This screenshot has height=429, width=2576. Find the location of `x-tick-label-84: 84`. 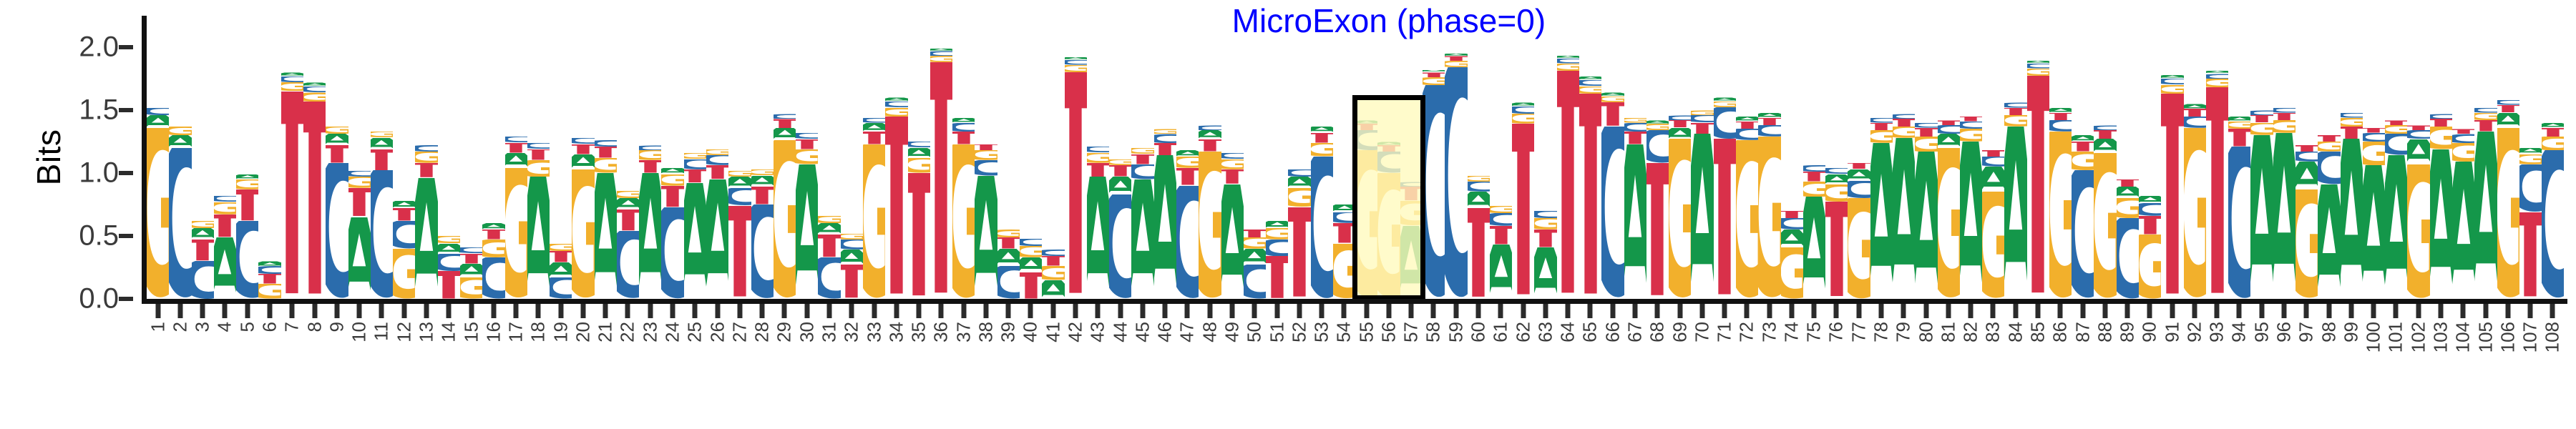

x-tick-label-84: 84 is located at coordinates (2015, 332).